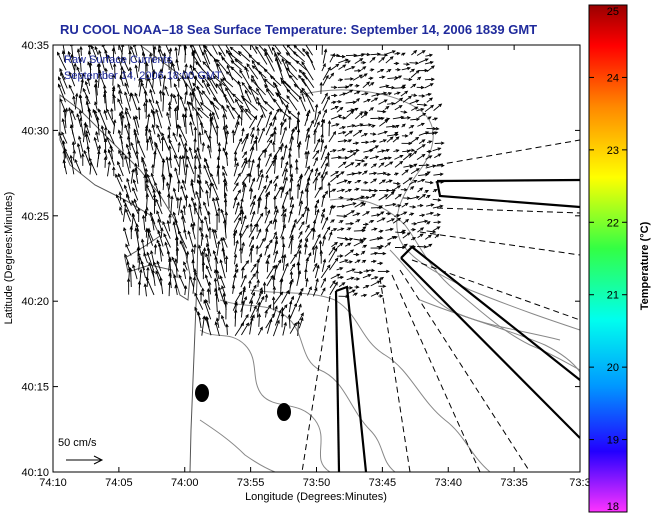  I want to click on y-tick-label: 40:20, so click(35, 302).